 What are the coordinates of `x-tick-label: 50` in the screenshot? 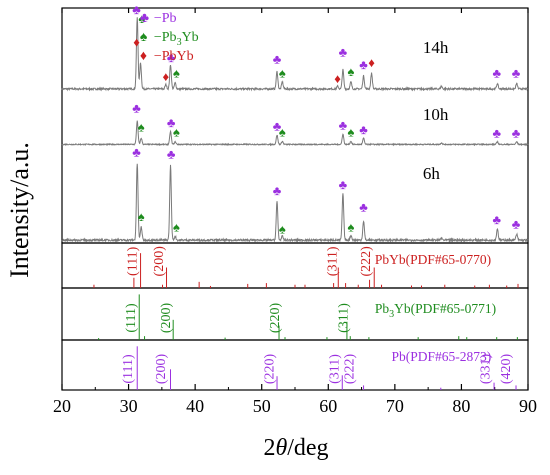 It's located at (262, 406).